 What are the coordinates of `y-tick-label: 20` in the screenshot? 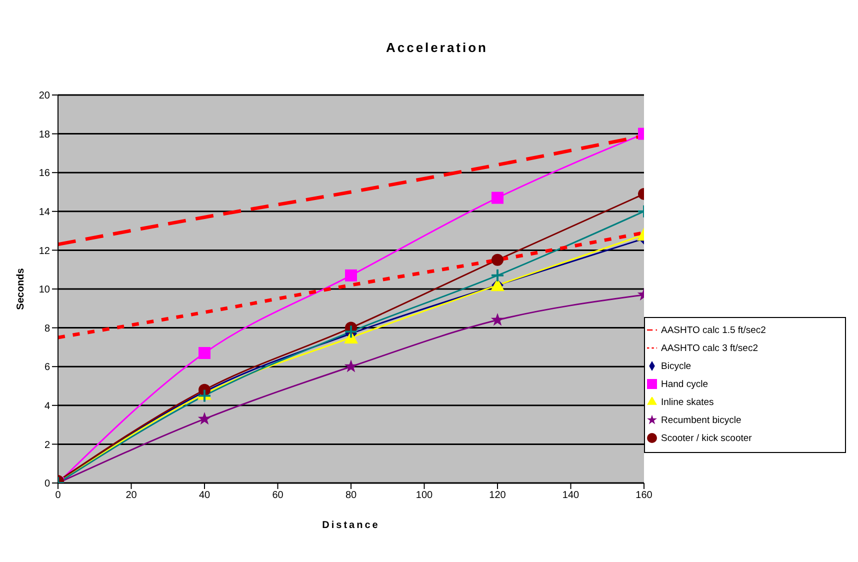 It's located at (44, 96).